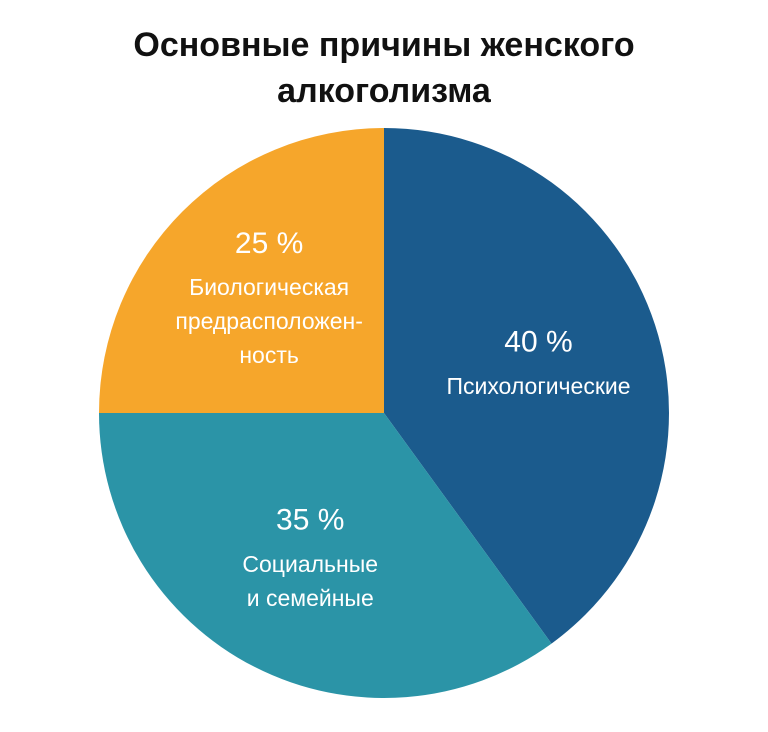 The image size is (768, 732). I want to click on value-label: 40 %, so click(538, 342).